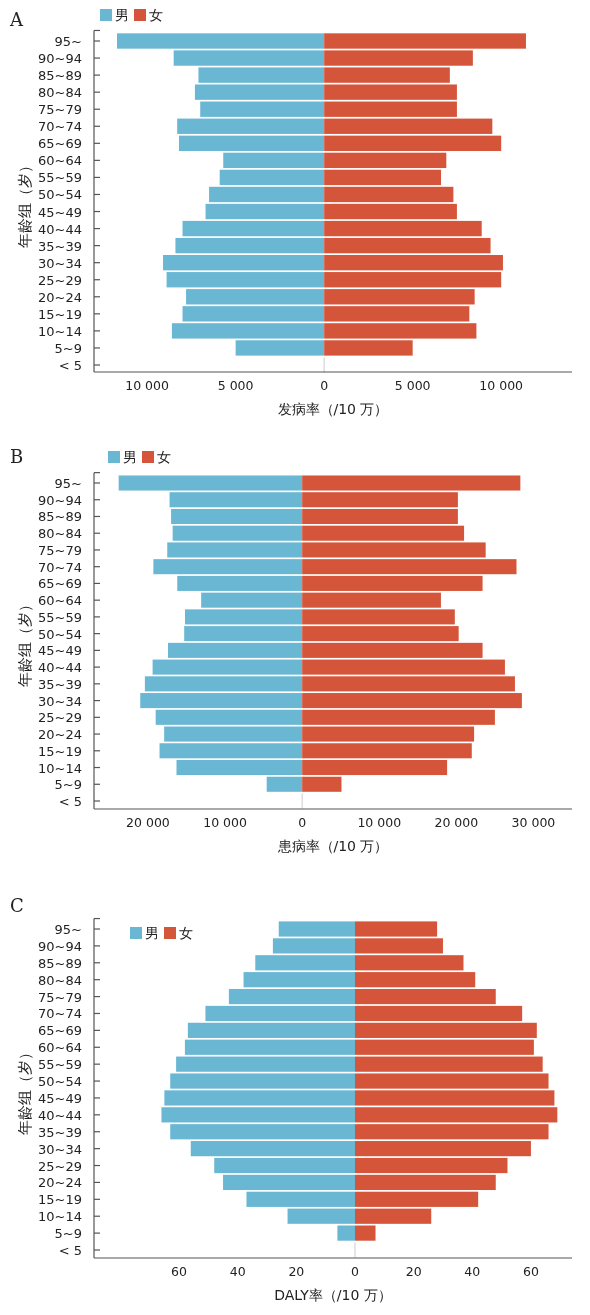 Image resolution: width=590 pixels, height=1315 pixels. I want to click on y-tick-label: 60~64, so click(60, 601).